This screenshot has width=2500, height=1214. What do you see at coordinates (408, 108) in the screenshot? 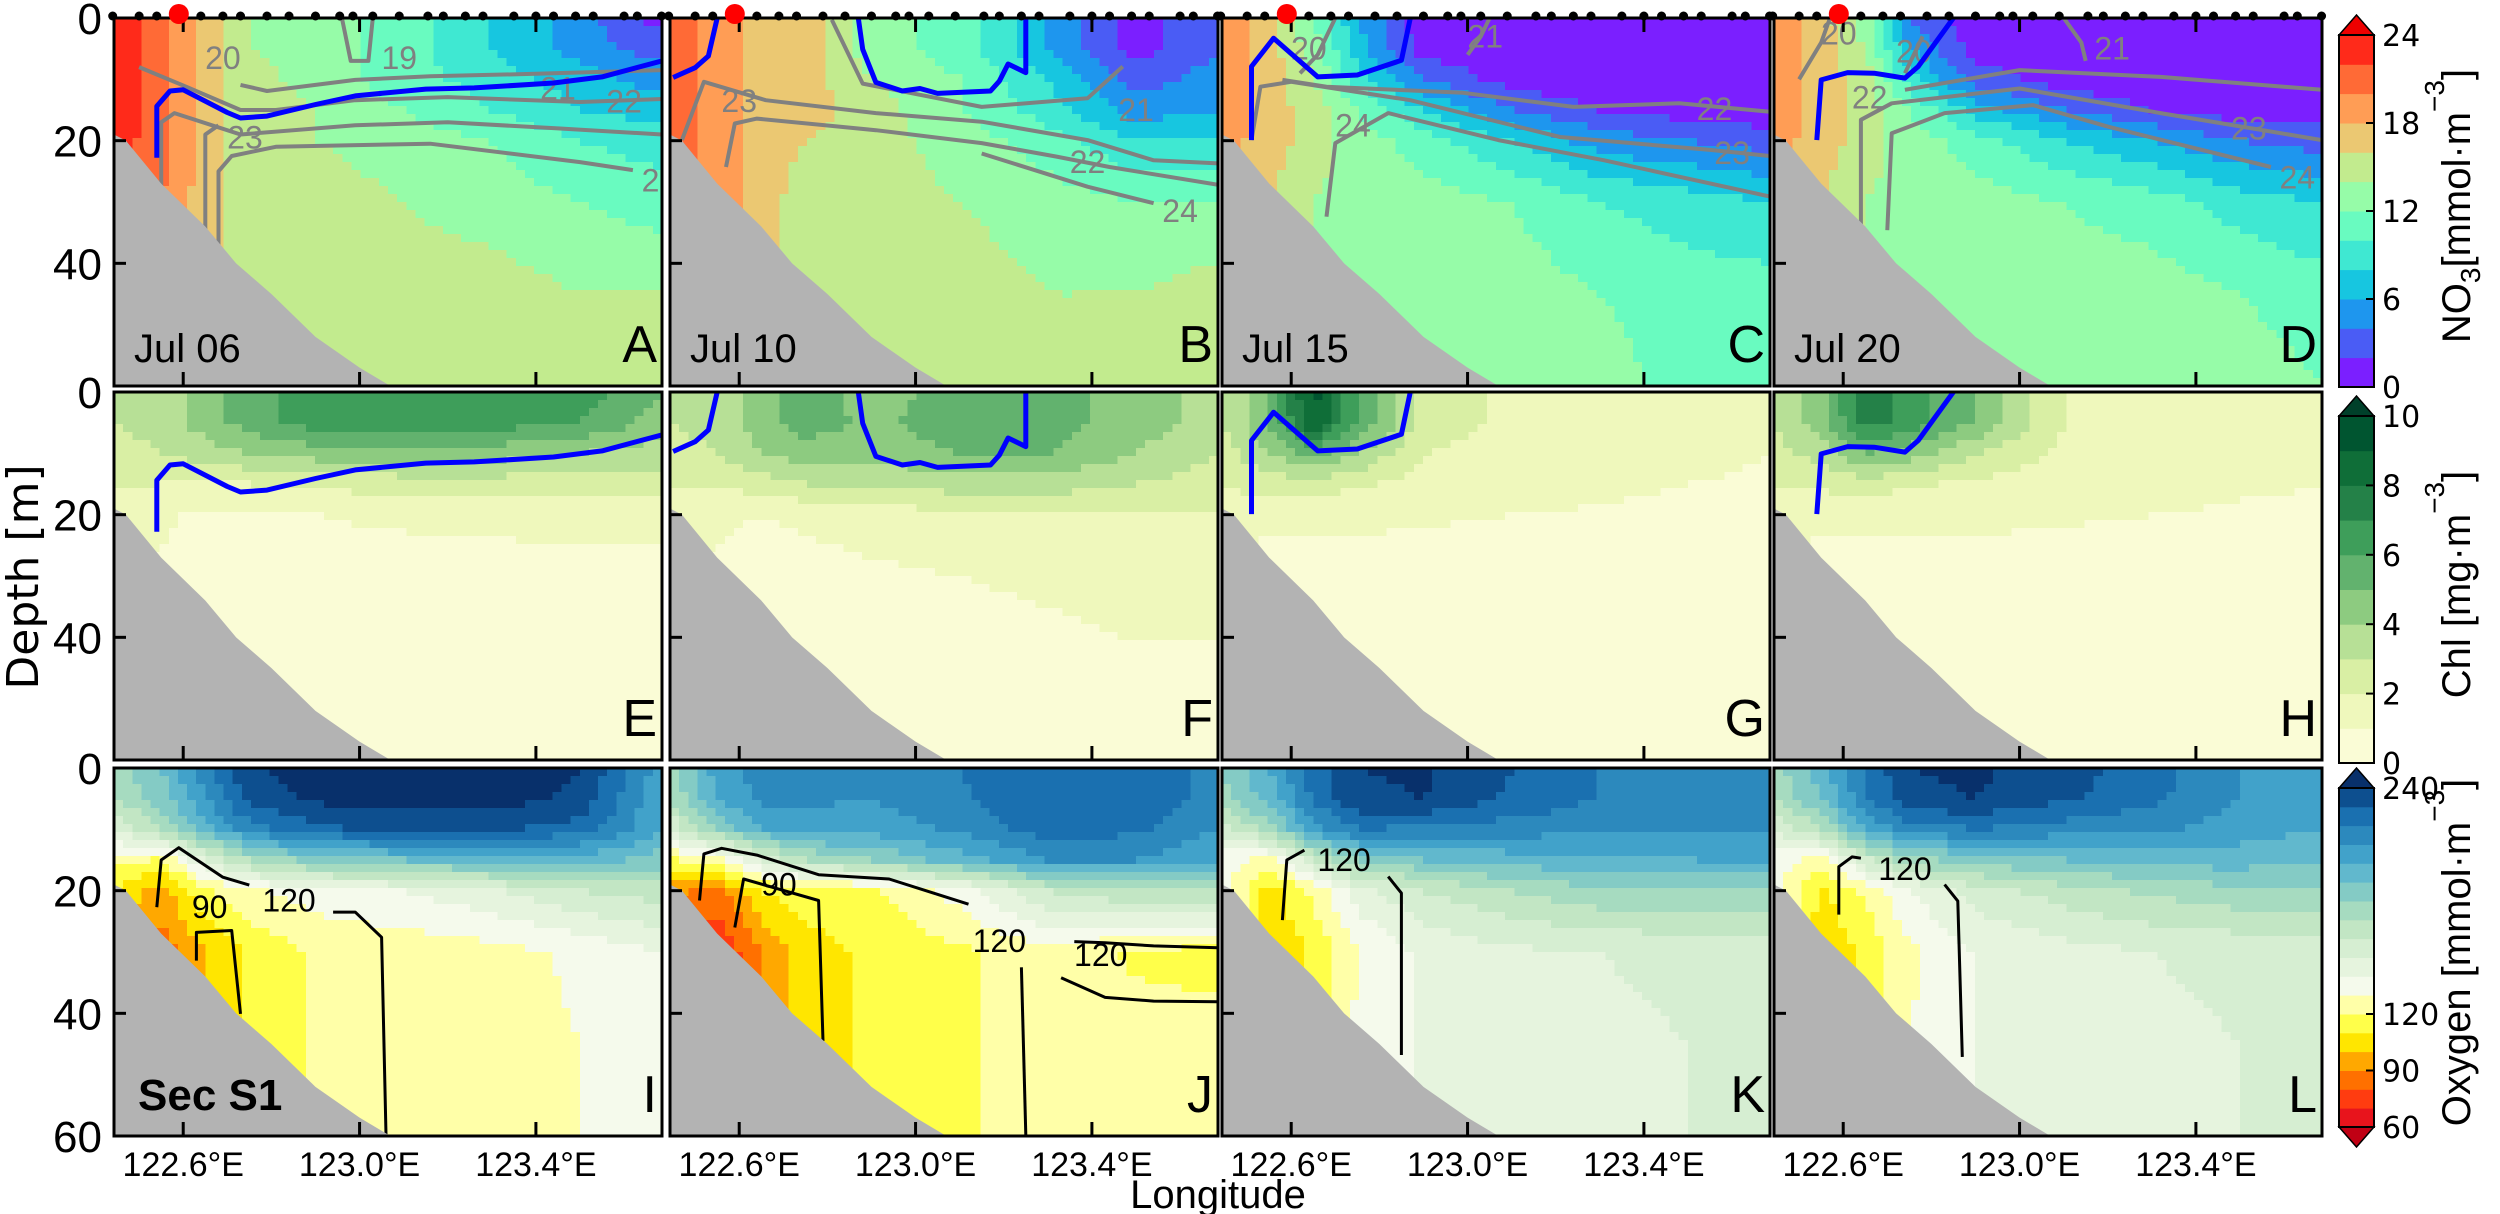
I see `chl-isoline-blue` at bounding box center [408, 108].